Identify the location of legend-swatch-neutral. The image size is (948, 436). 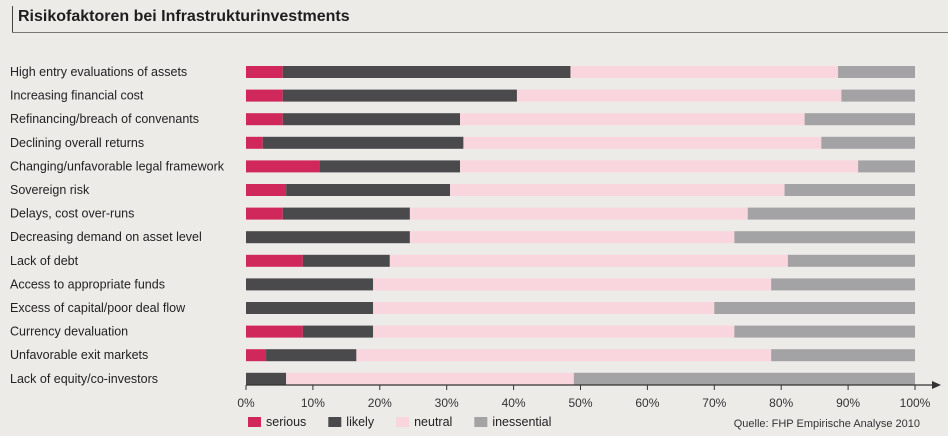
(403, 422).